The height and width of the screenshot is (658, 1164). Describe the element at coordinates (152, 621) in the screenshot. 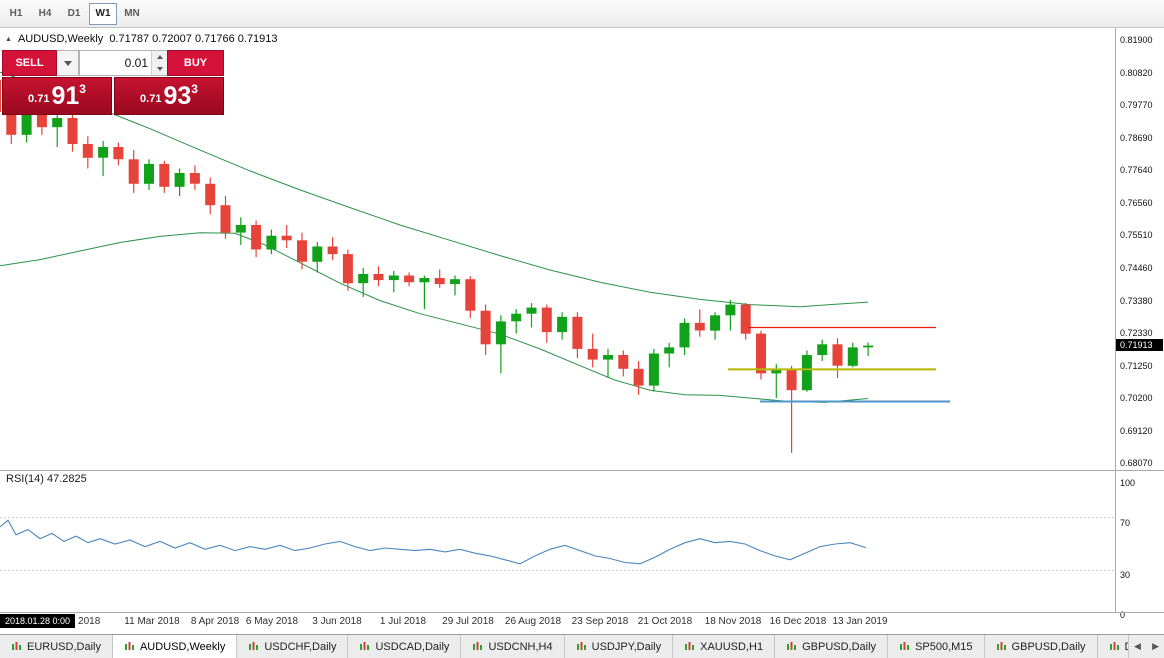

I see `date-axis-label: 11 Mar 2018` at that location.